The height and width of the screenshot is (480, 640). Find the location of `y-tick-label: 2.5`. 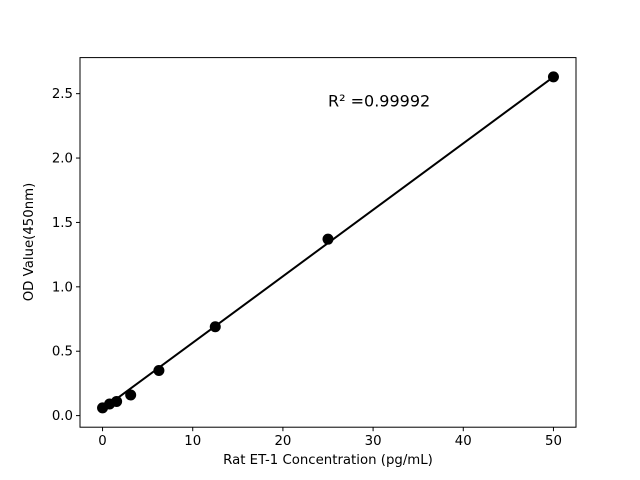

y-tick-label: 2.5 is located at coordinates (62, 94).